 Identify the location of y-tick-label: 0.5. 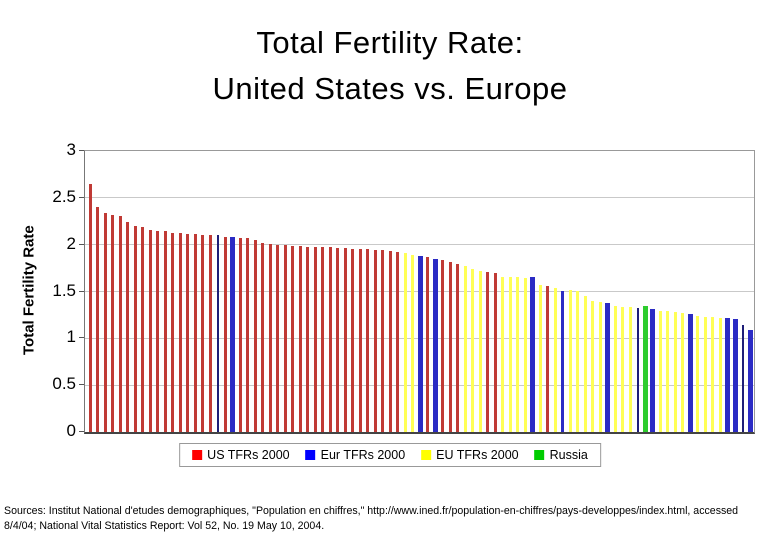
(64, 384).